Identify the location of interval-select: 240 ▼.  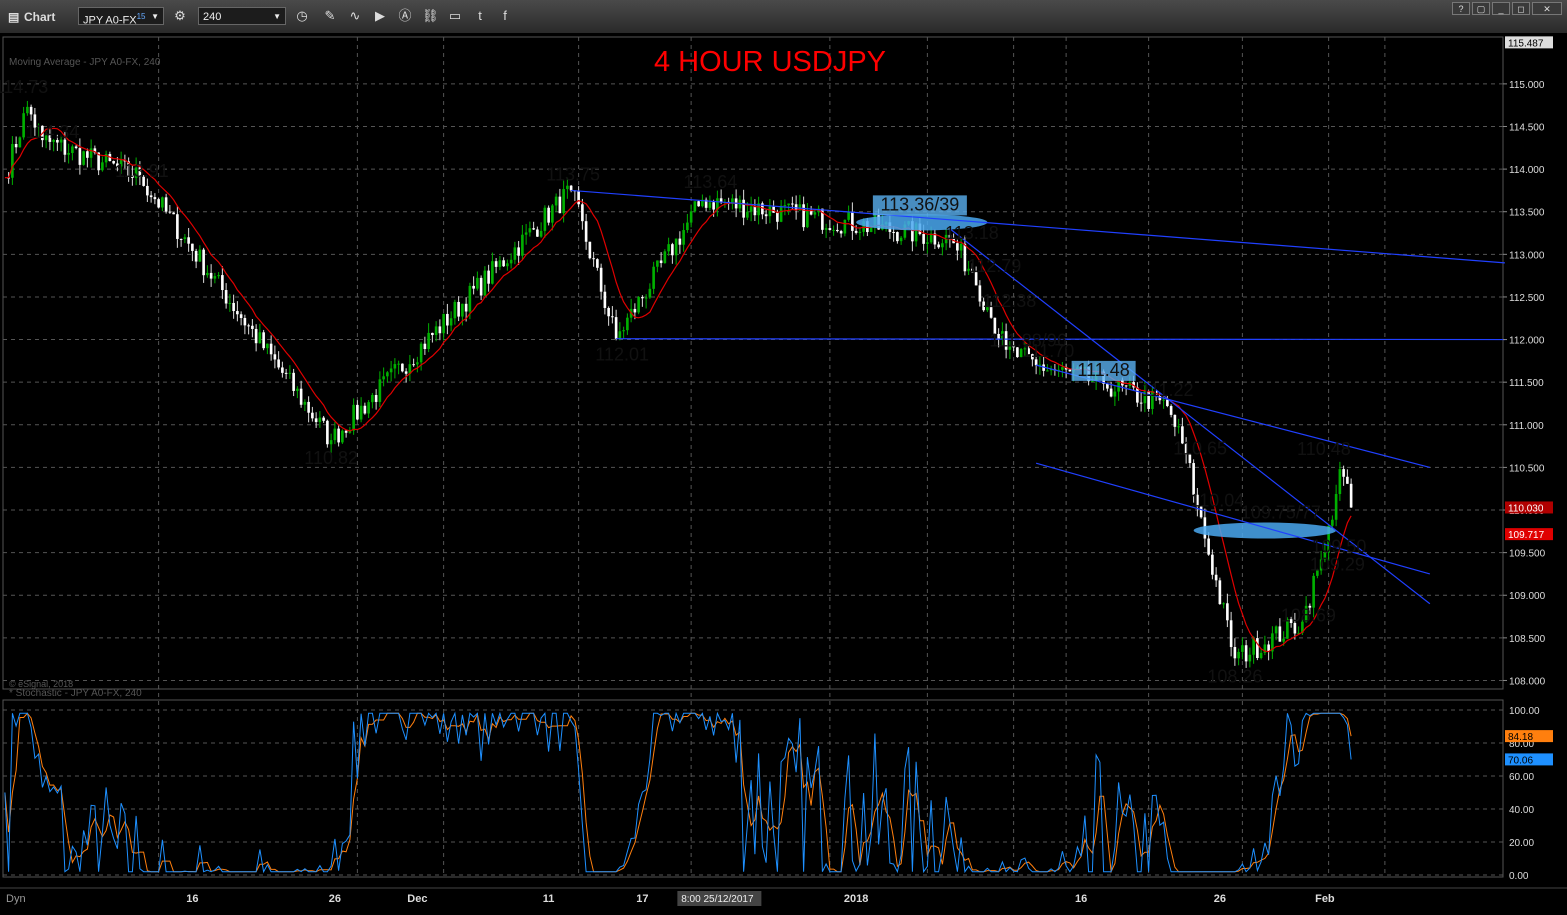
(242, 16).